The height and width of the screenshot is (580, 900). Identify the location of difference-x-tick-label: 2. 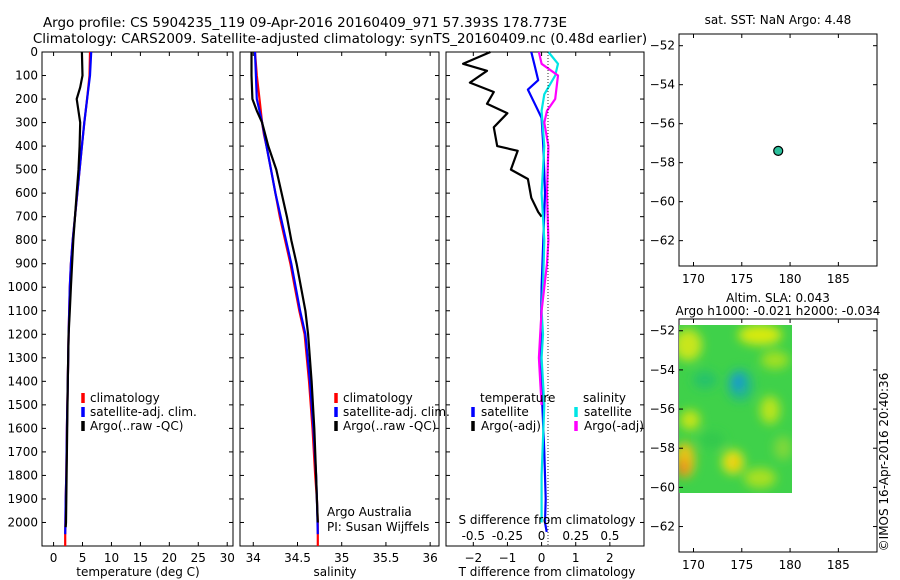
(610, 558).